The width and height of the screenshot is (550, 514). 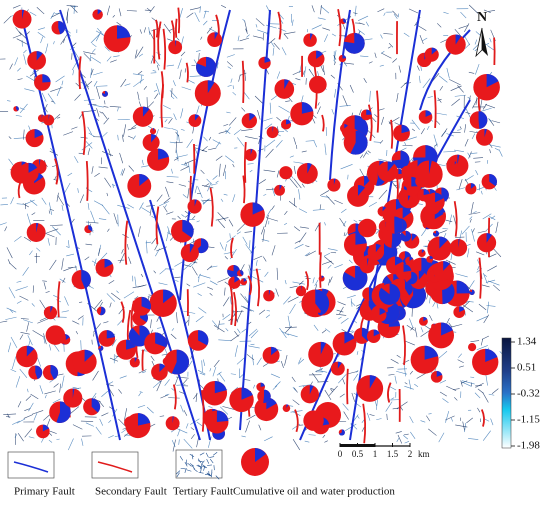 I want to click on legend-secondary, so click(x=115, y=467).